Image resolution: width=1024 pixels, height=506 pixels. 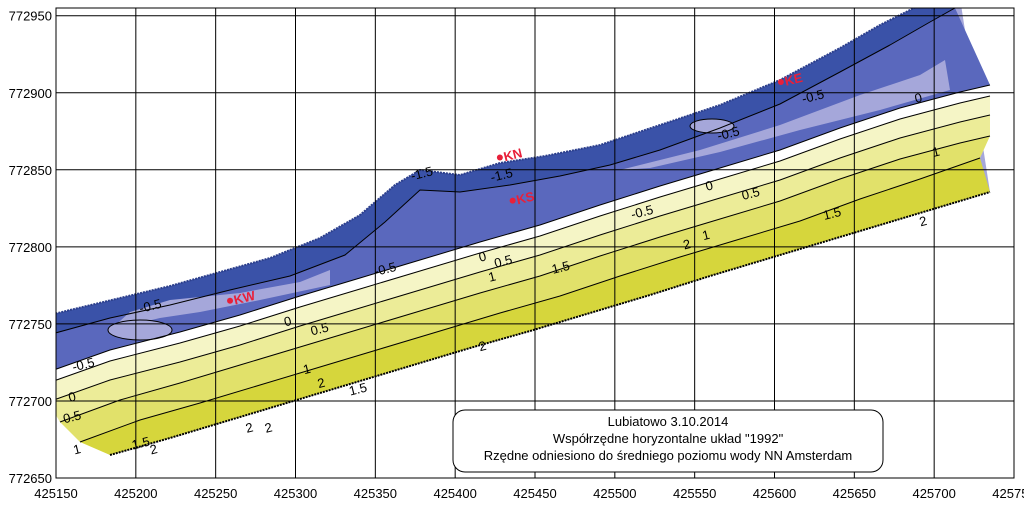 I want to click on annotation-frame, so click(x=668, y=441).